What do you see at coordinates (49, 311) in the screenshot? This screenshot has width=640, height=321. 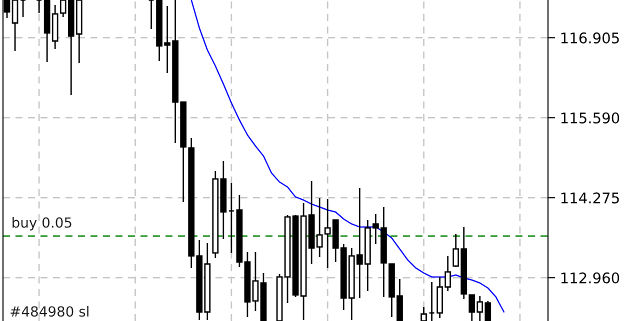 I see `annotation: #484980 sl` at bounding box center [49, 311].